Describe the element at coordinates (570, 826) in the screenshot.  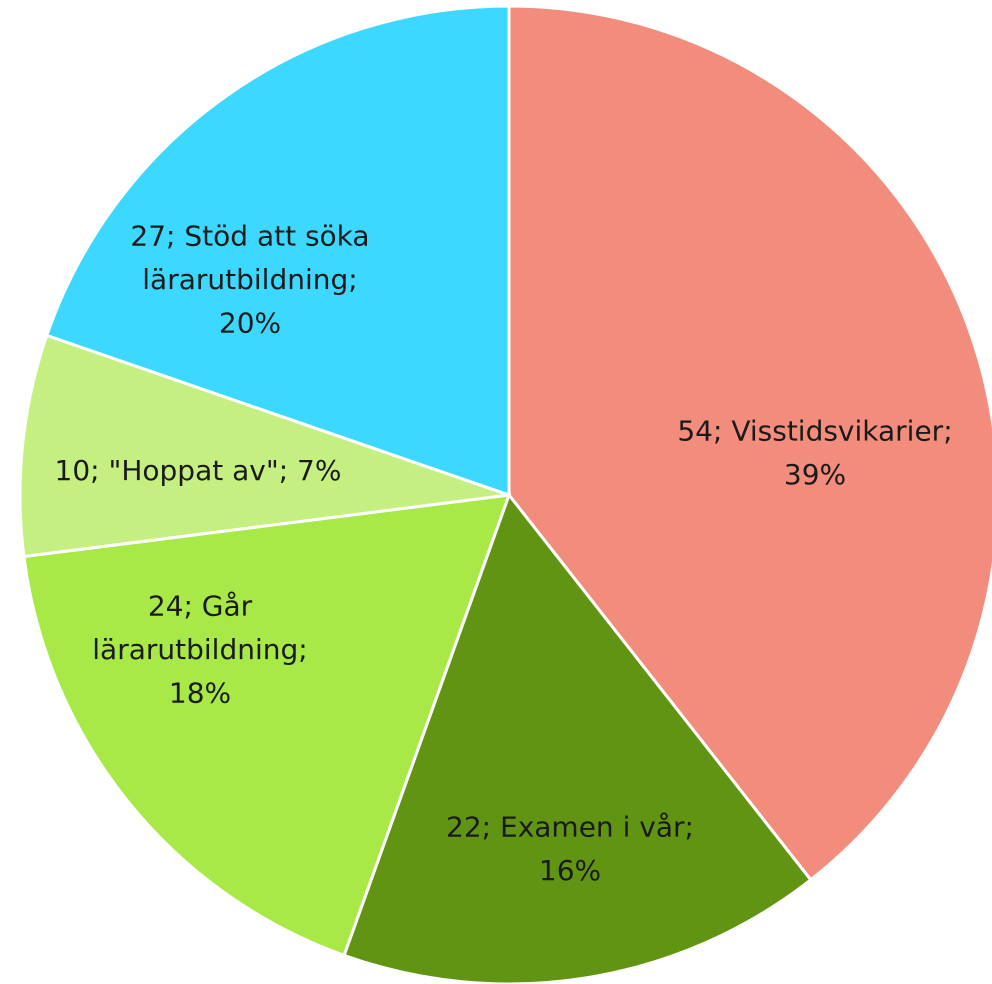
I see `data-label: 22; Examen i vår;` at that location.